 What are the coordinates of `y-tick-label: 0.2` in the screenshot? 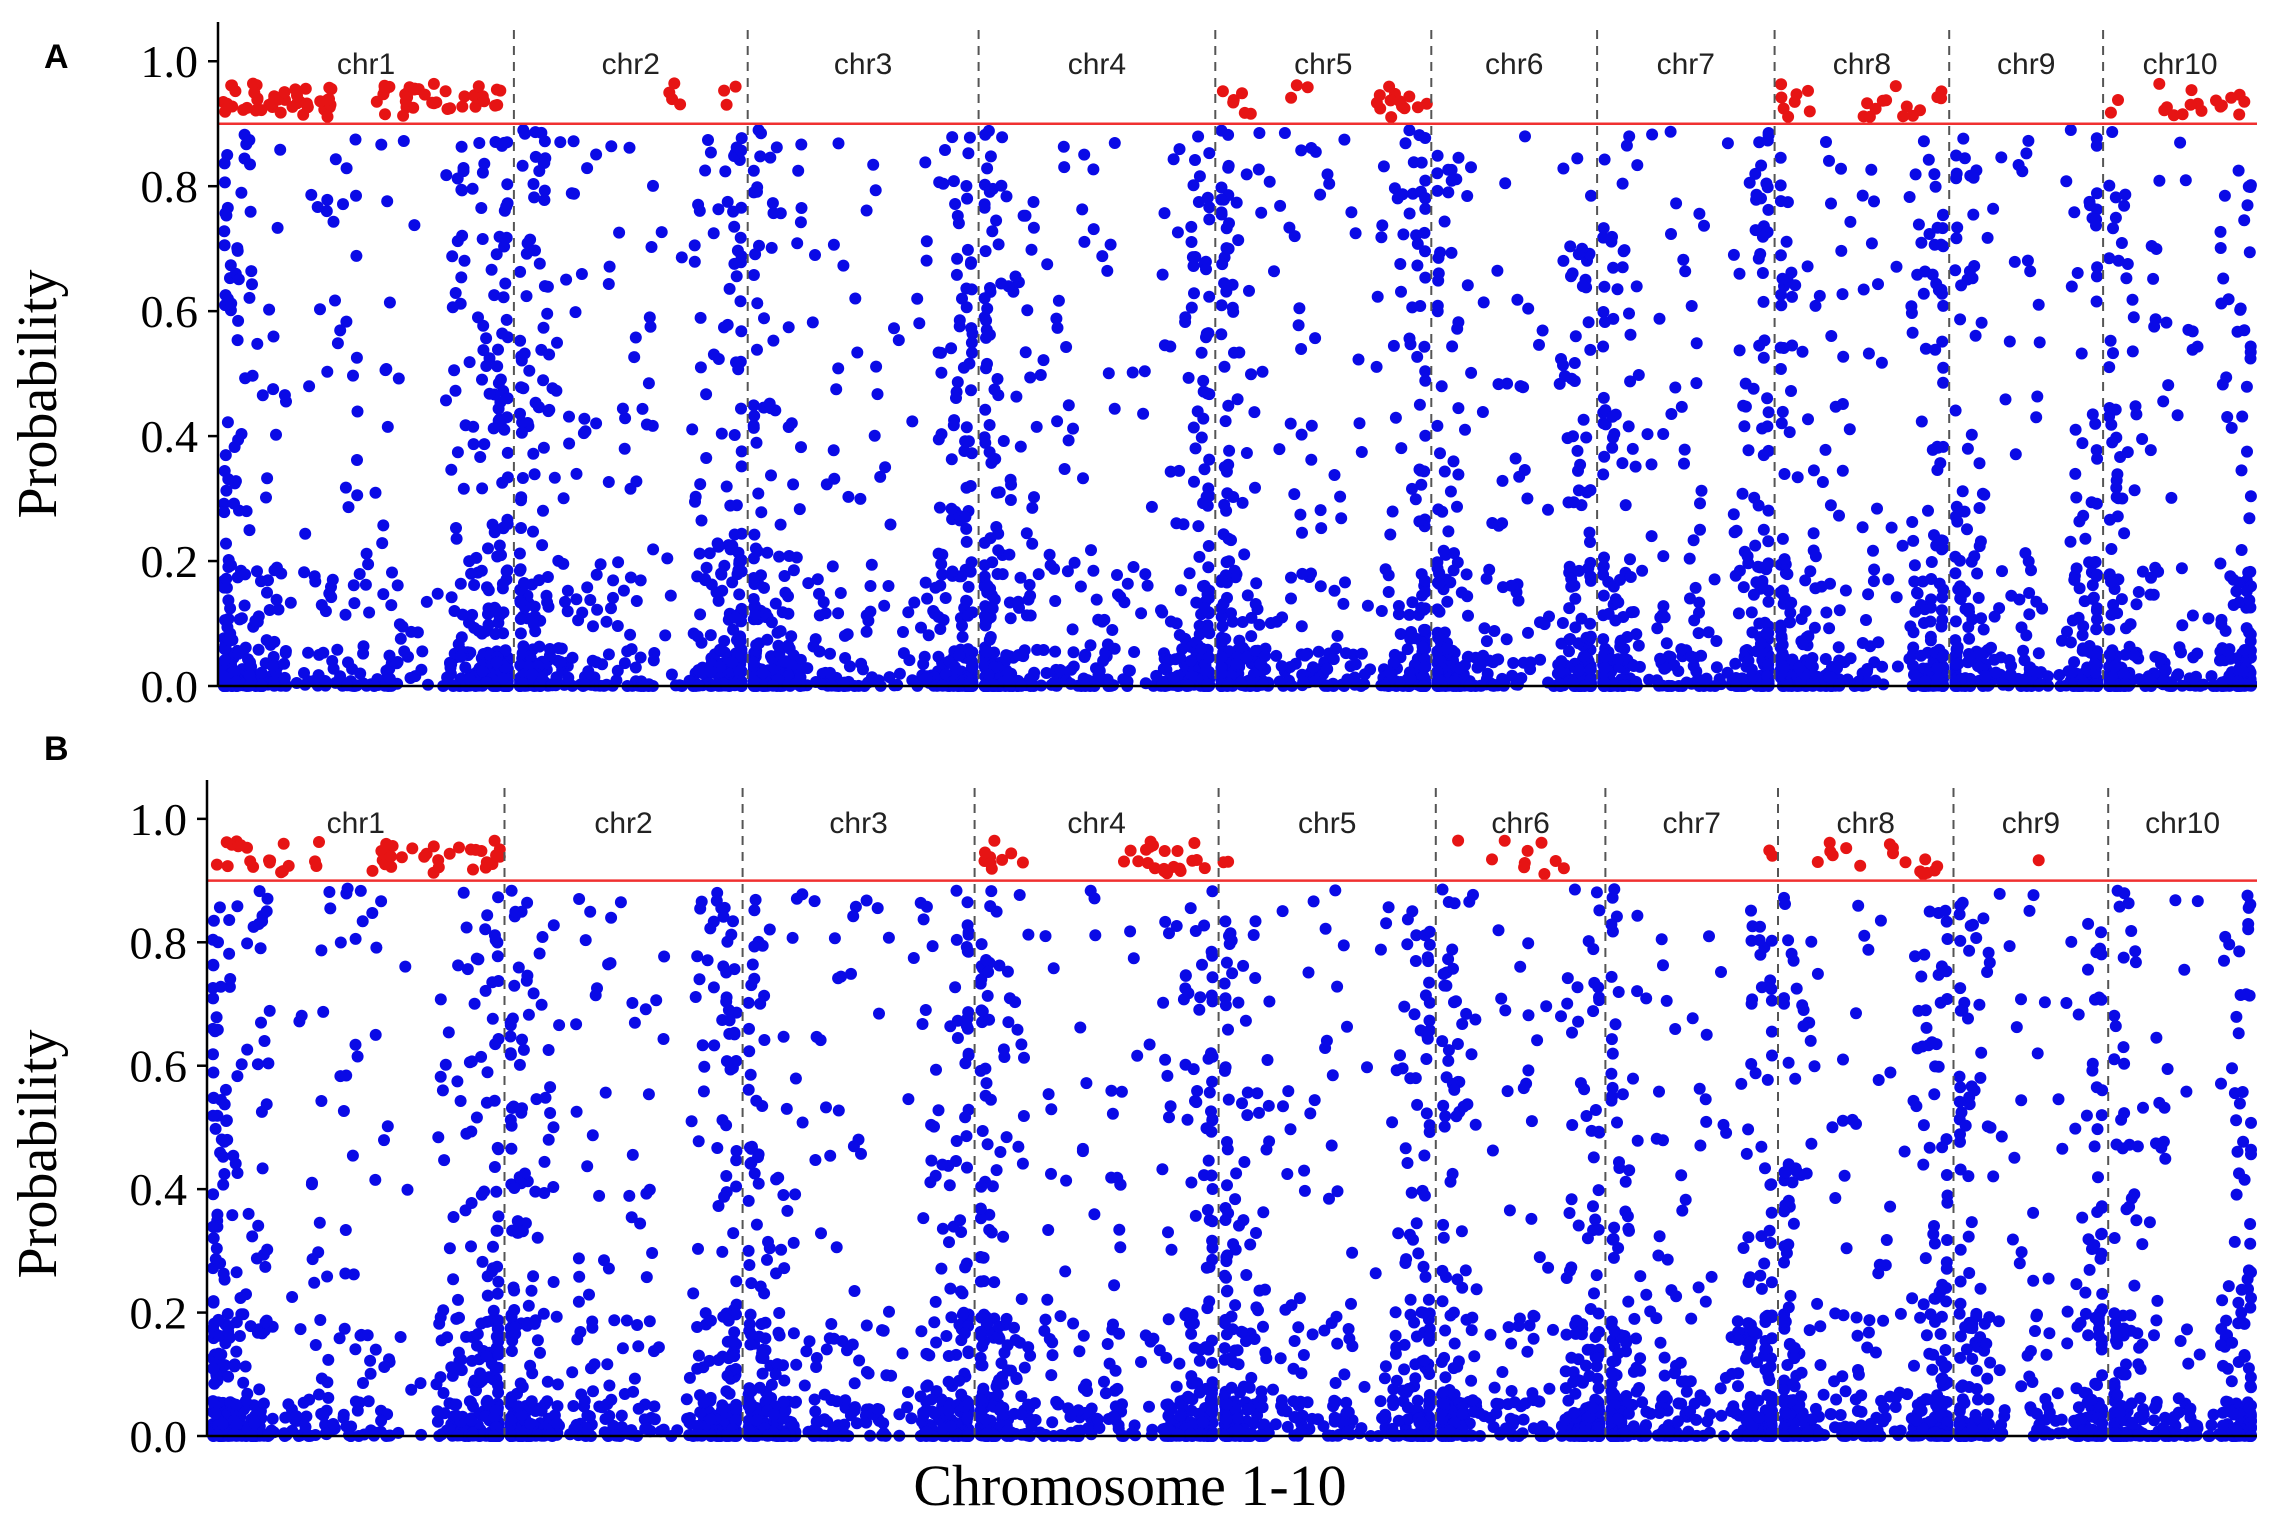 It's located at (170, 561).